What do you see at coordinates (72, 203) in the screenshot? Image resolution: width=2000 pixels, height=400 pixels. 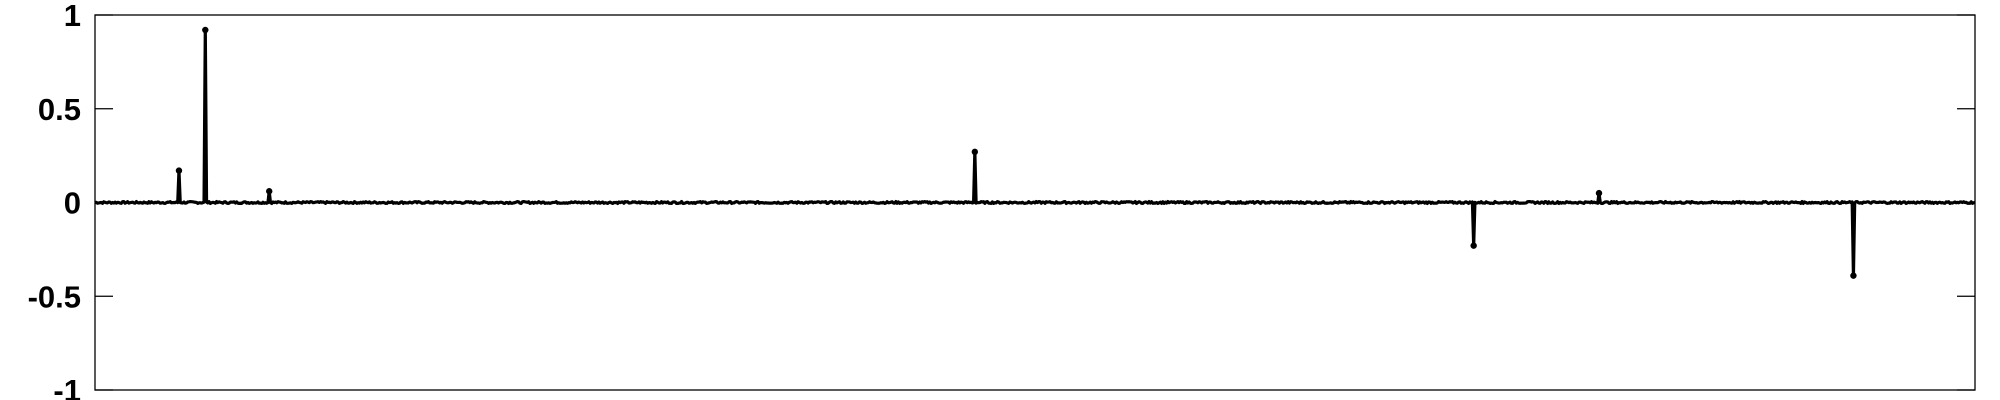 I see `y-tick-label: 0` at bounding box center [72, 203].